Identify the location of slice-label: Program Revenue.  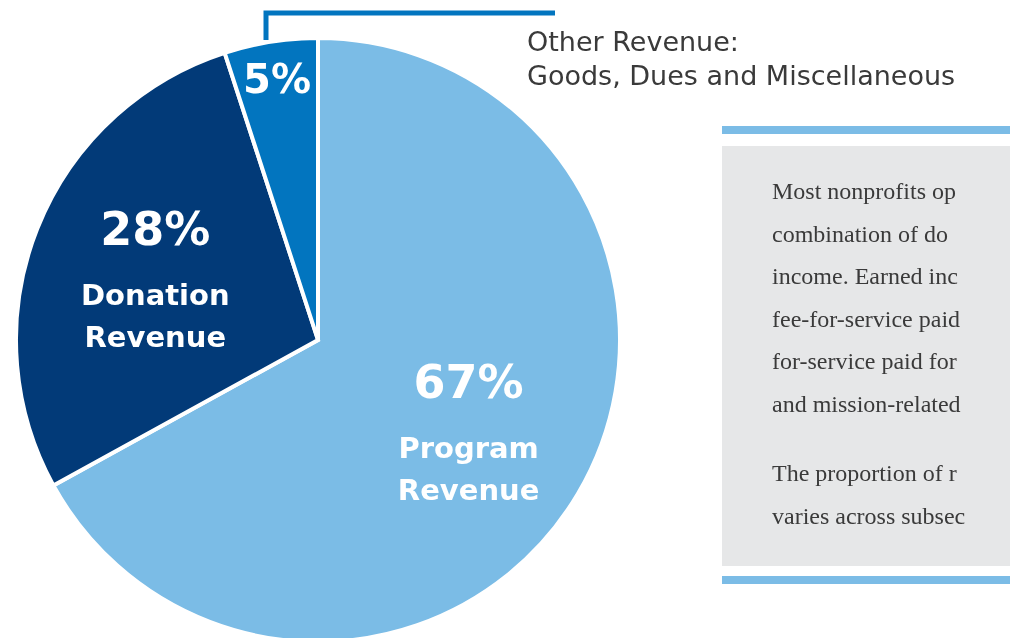
(468, 469).